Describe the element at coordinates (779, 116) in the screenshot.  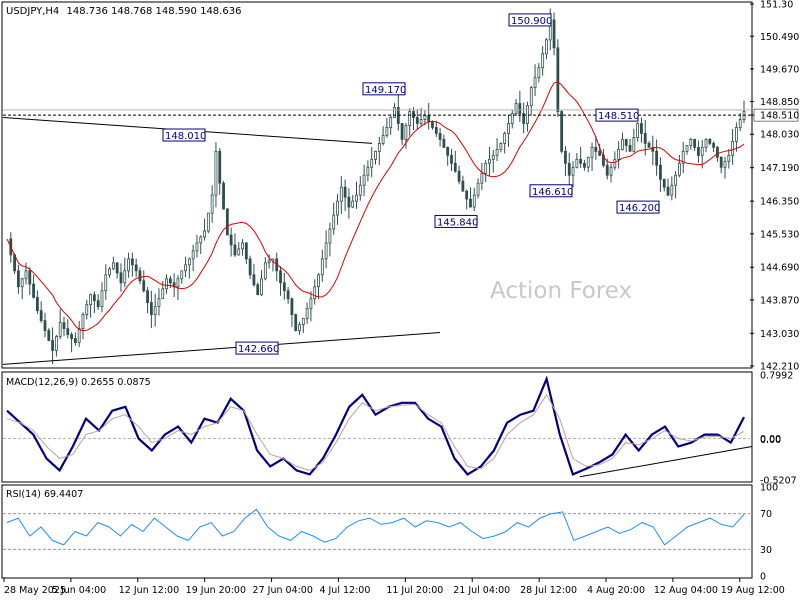
I see `price-axis-label: 148.510` at that location.